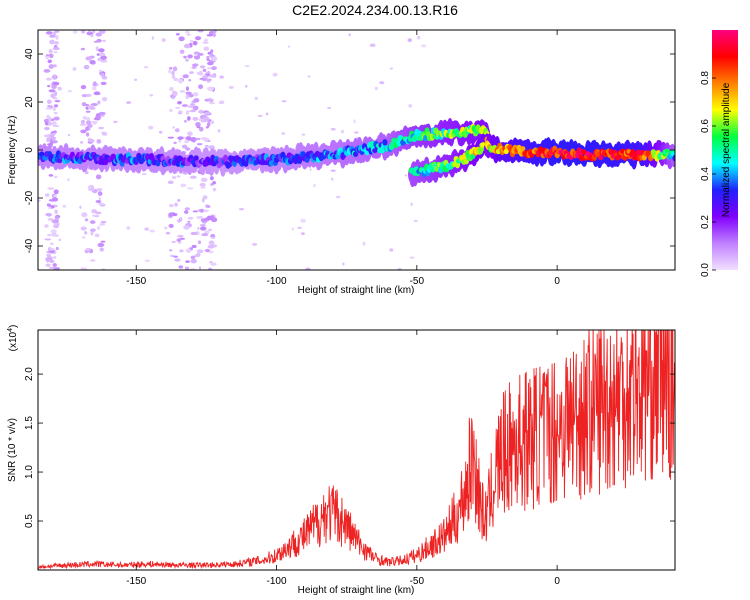 The width and height of the screenshot is (750, 600). Describe the element at coordinates (13, 338) in the screenshot. I see `snr-y-scale-label: (x104)` at that location.